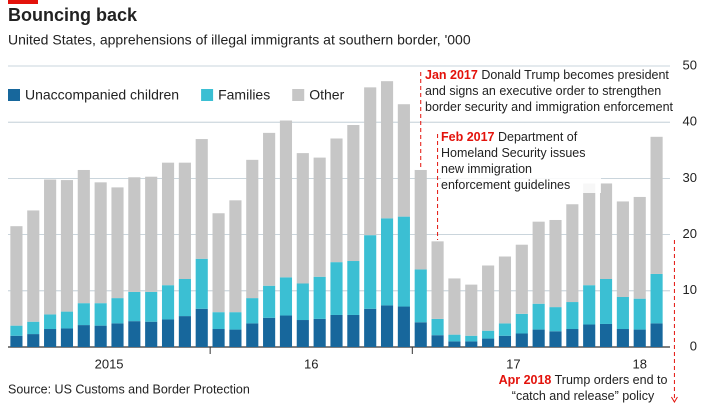  What do you see at coordinates (129, 389) in the screenshot?
I see `source: Source: US Customs and Border Protection` at bounding box center [129, 389].